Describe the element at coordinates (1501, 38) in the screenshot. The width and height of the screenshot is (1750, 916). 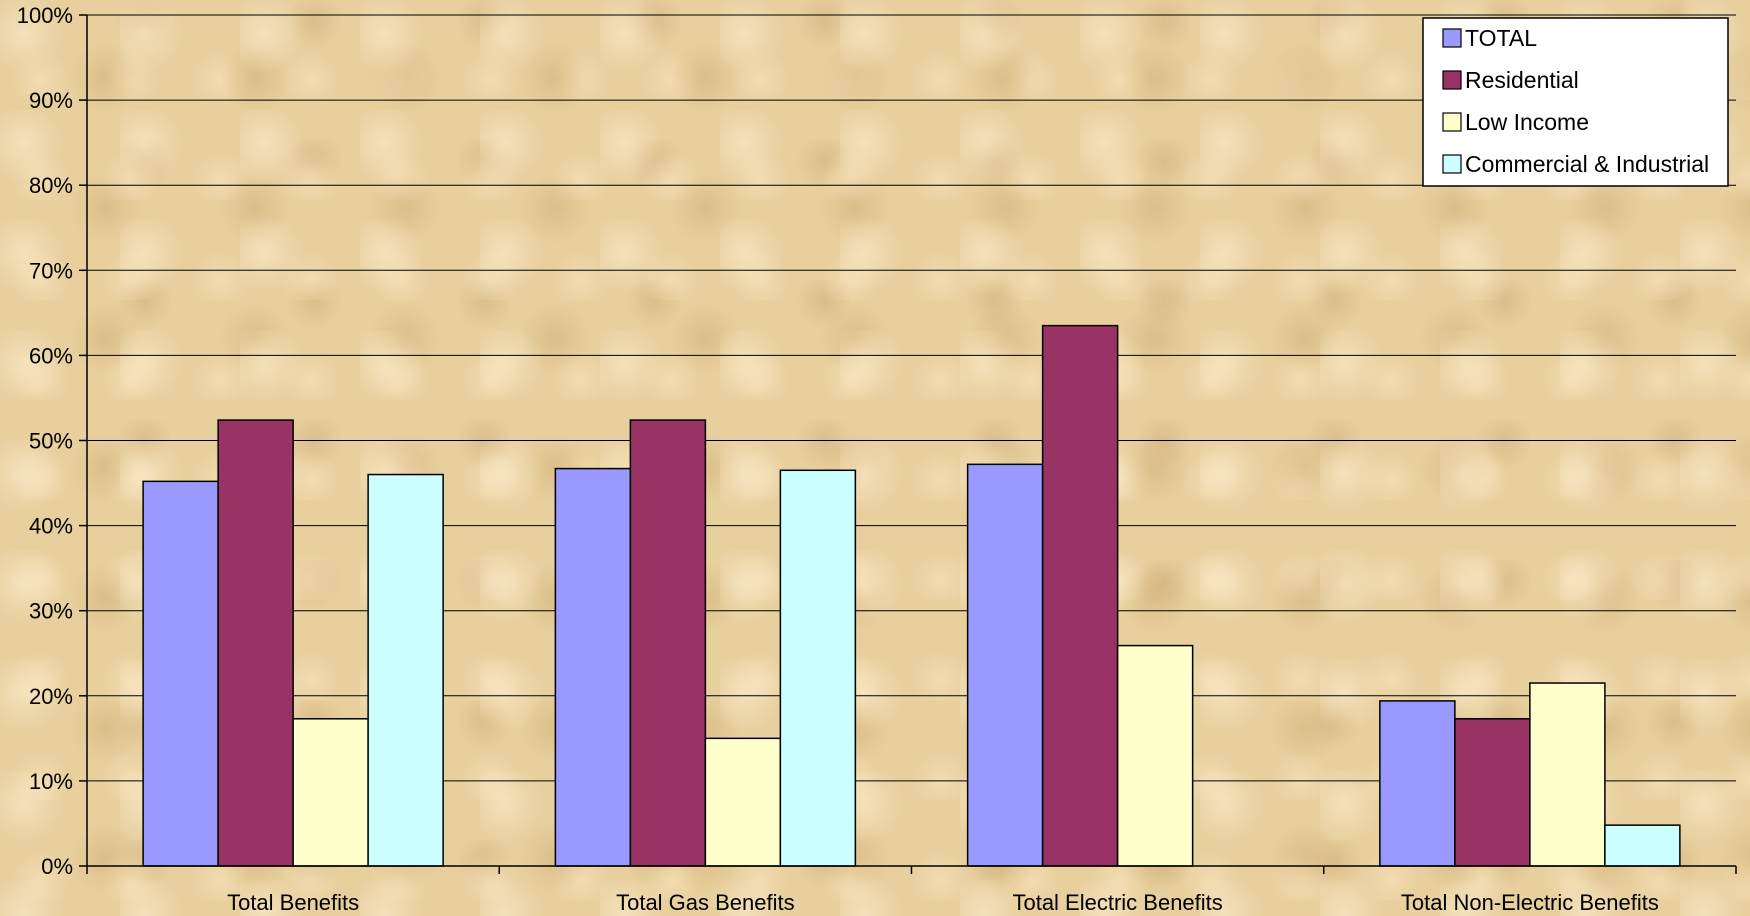
I see `legend-label: TOTAL` at that location.